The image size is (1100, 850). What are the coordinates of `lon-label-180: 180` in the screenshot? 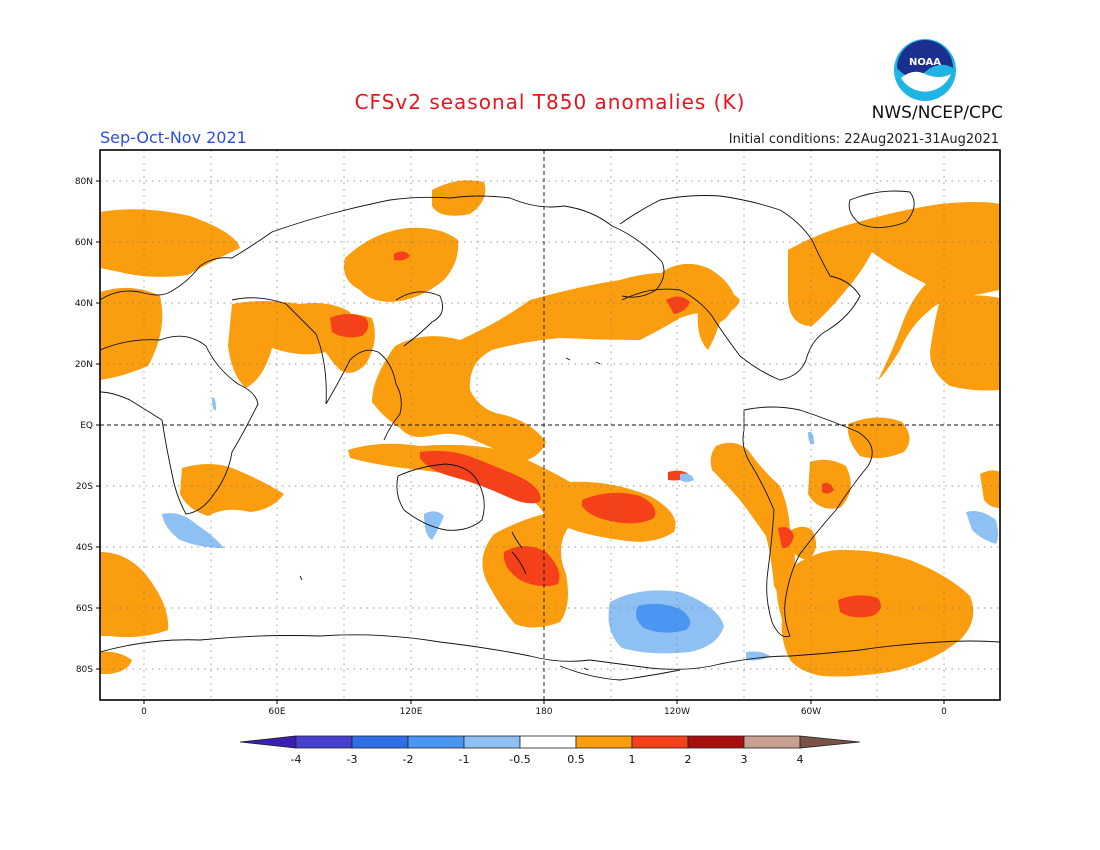 It's located at (543, 712).